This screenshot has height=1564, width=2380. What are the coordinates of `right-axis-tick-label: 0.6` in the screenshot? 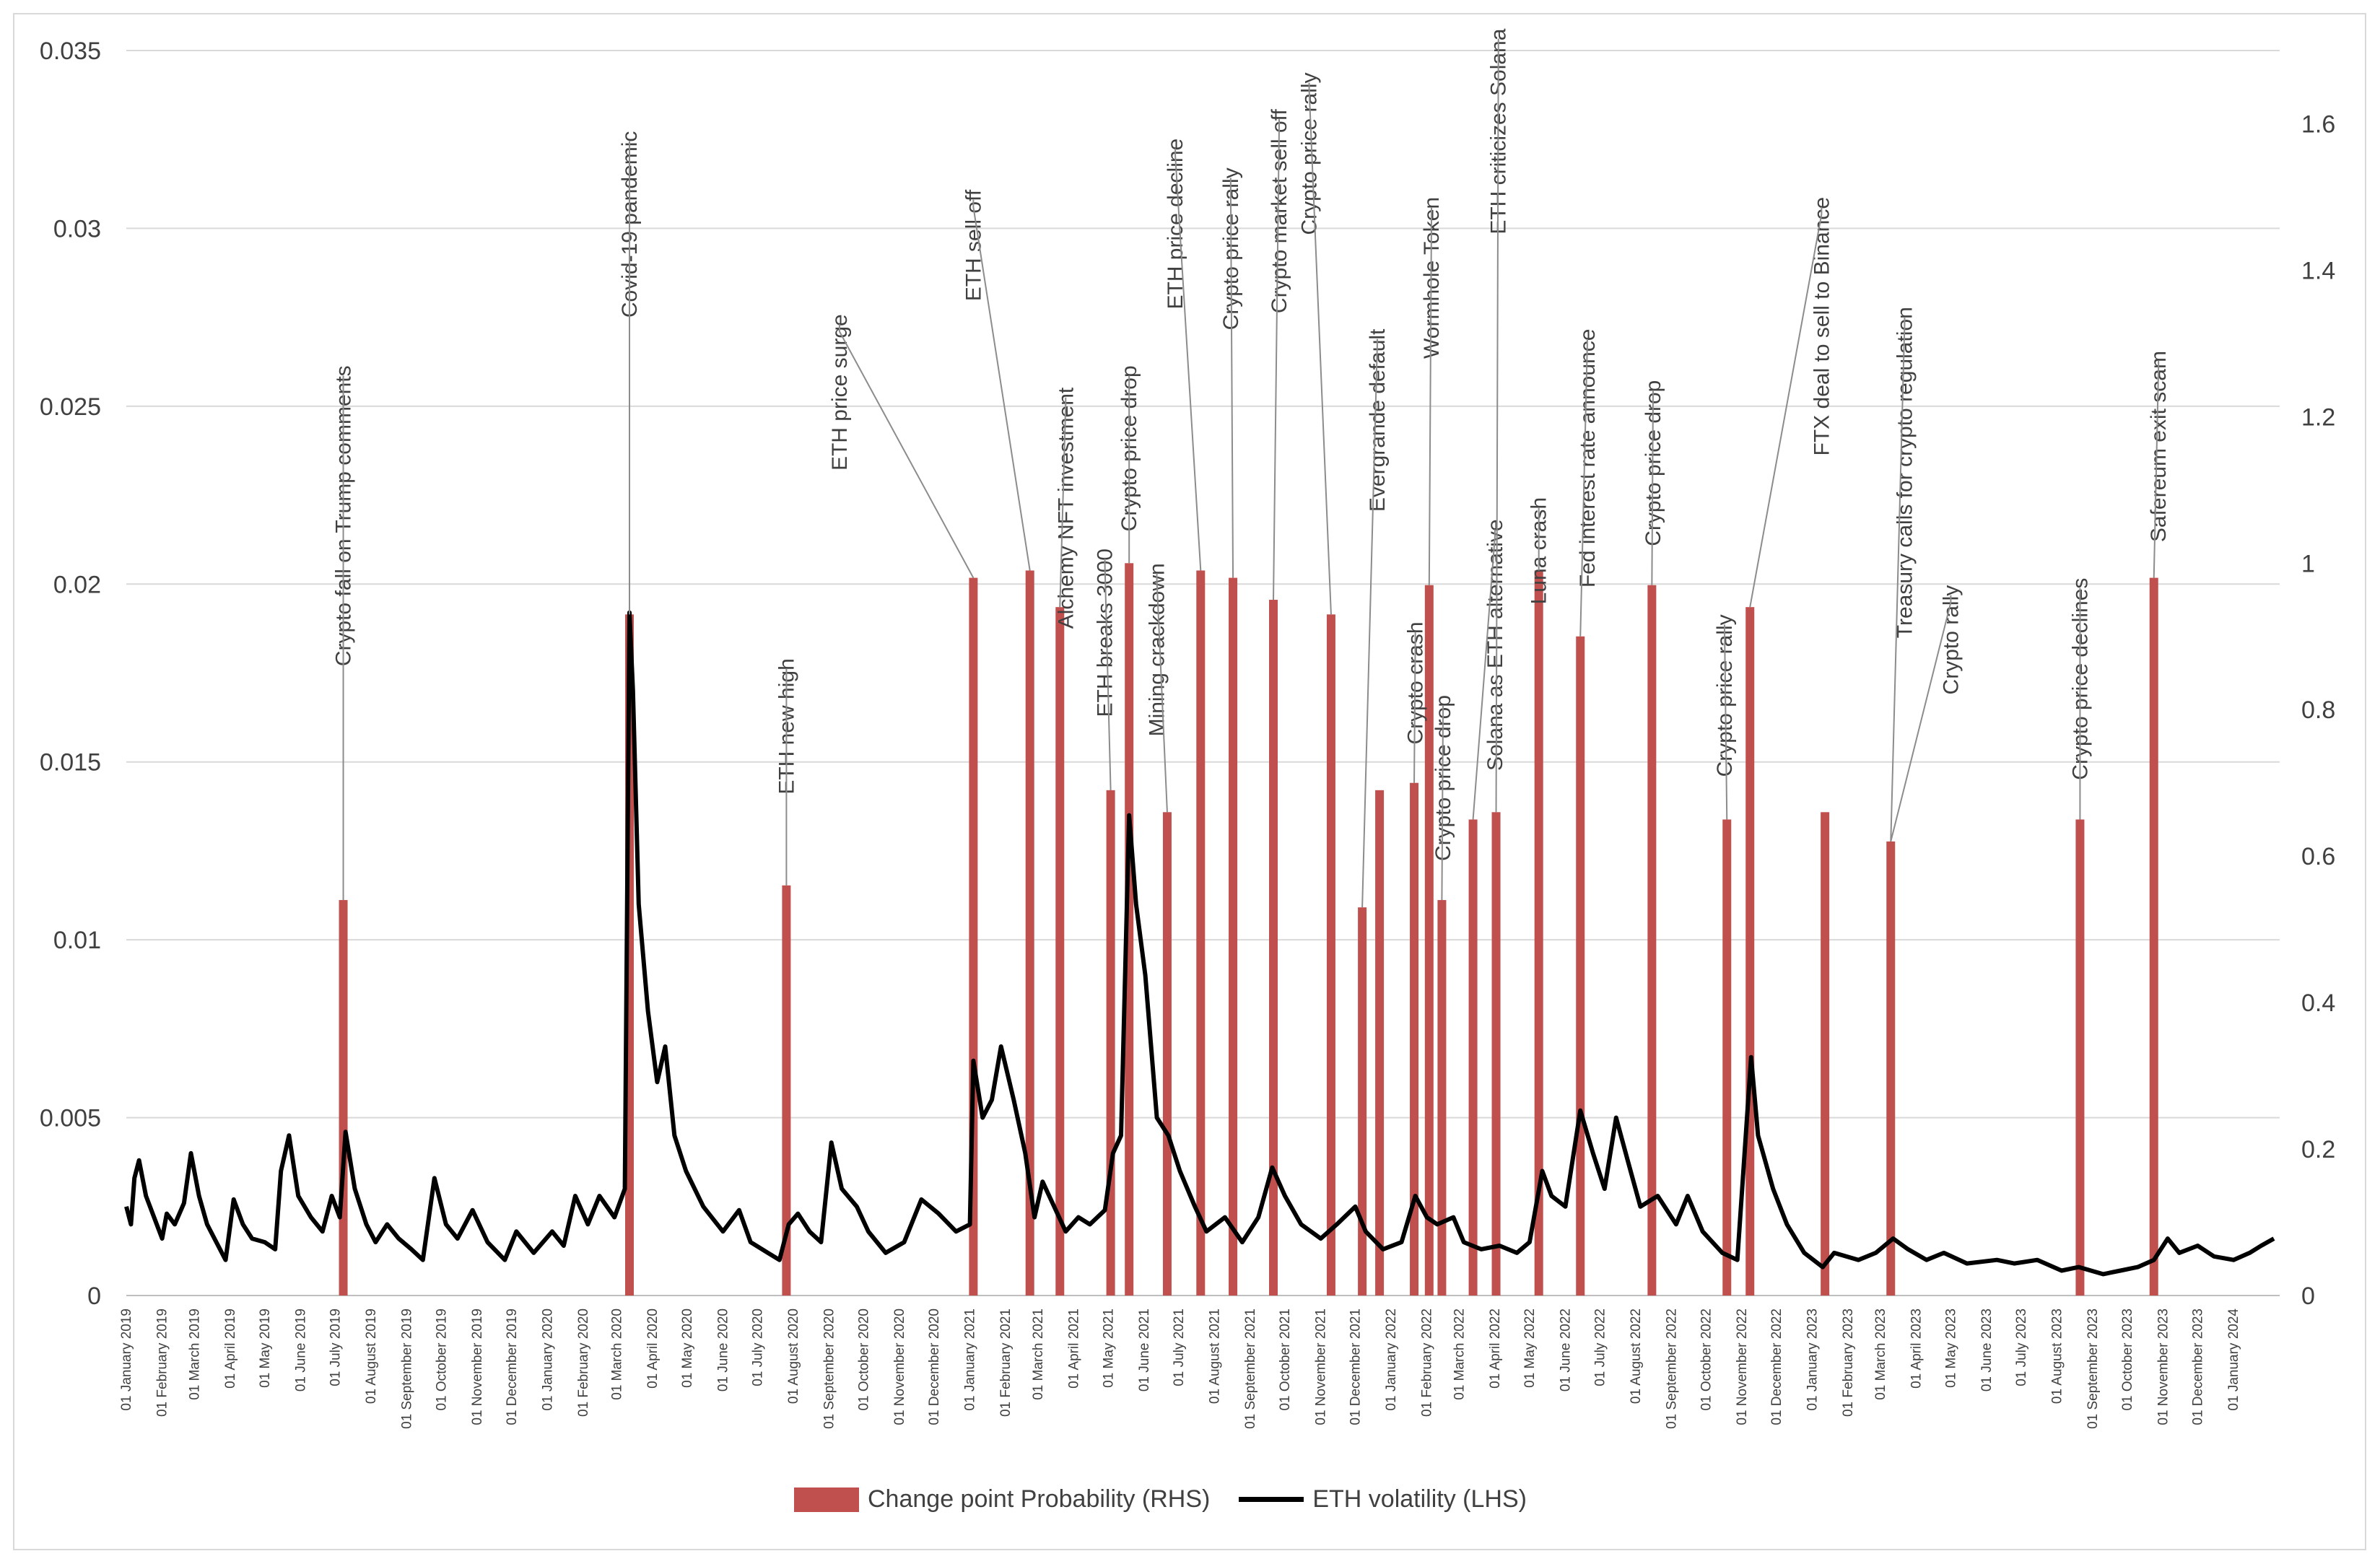 It's located at (2318, 856).